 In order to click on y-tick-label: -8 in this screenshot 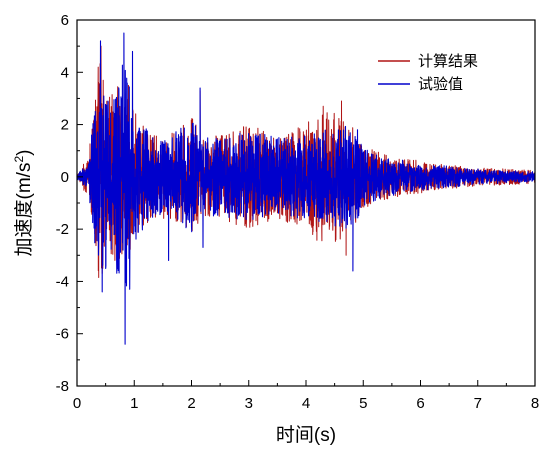, I will do `click(62, 386)`.